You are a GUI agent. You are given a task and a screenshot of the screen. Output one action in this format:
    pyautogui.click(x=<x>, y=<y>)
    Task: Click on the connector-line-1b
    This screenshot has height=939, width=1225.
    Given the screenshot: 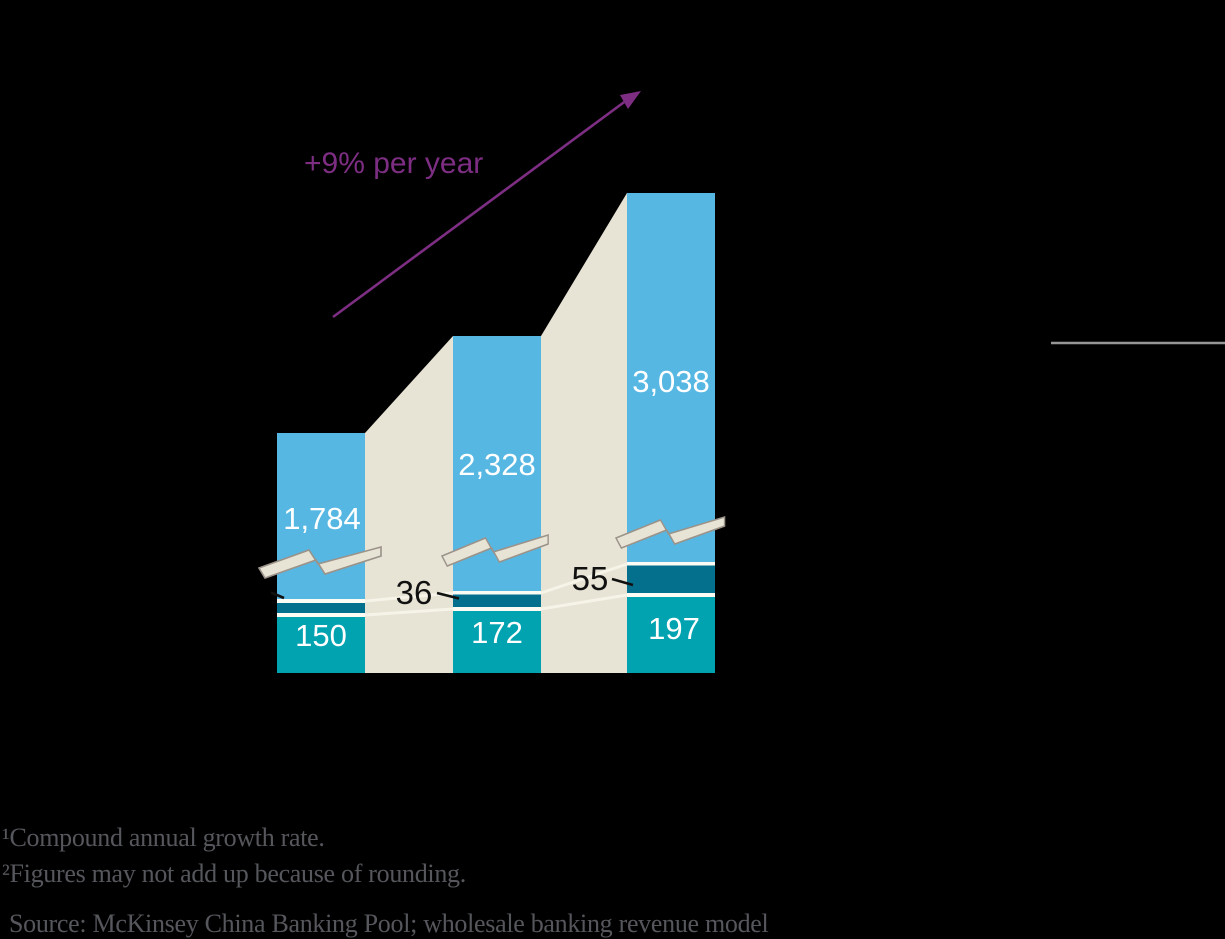 What is the action you would take?
    pyautogui.click(x=409, y=612)
    